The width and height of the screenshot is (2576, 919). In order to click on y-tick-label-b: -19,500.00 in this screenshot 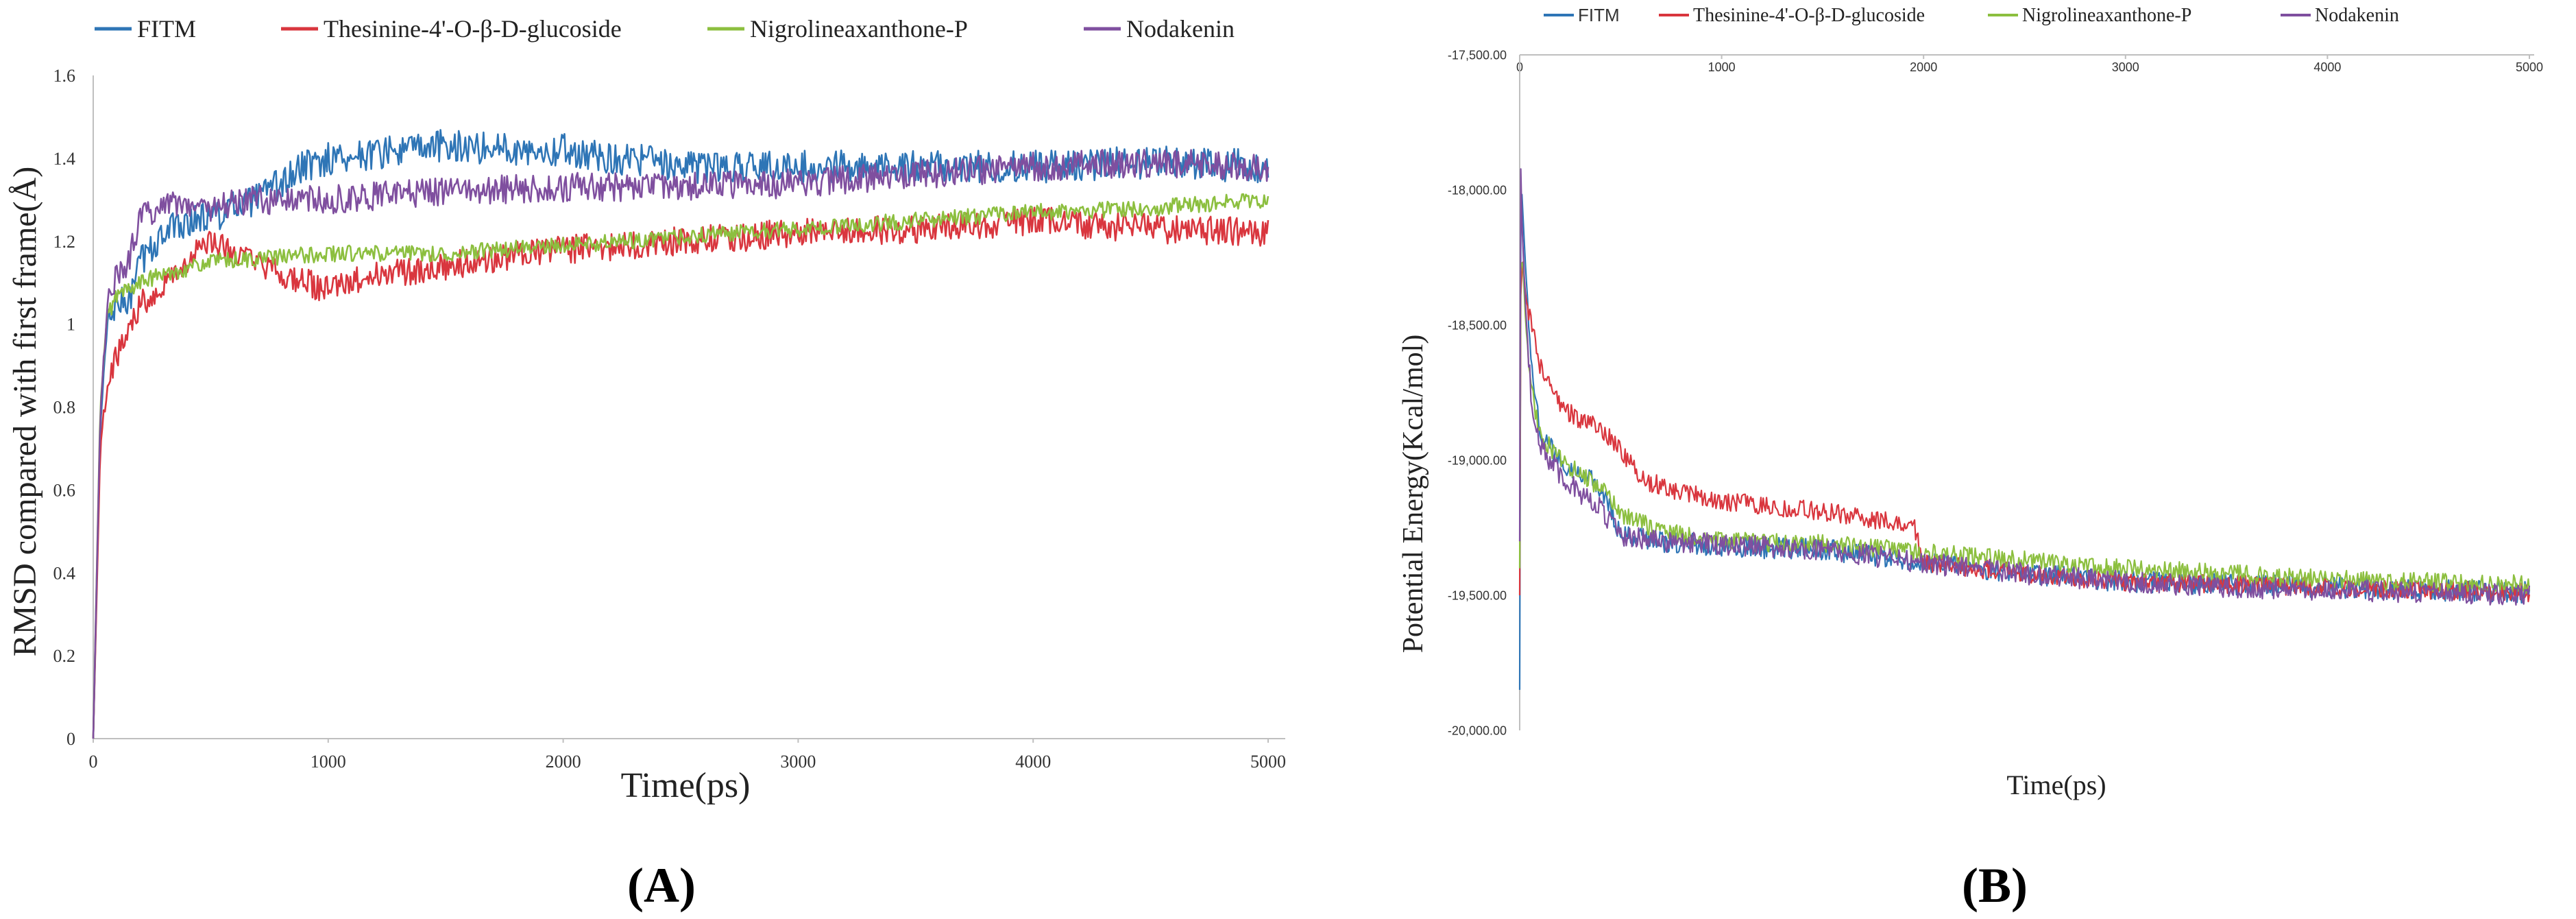, I will do `click(1477, 595)`.